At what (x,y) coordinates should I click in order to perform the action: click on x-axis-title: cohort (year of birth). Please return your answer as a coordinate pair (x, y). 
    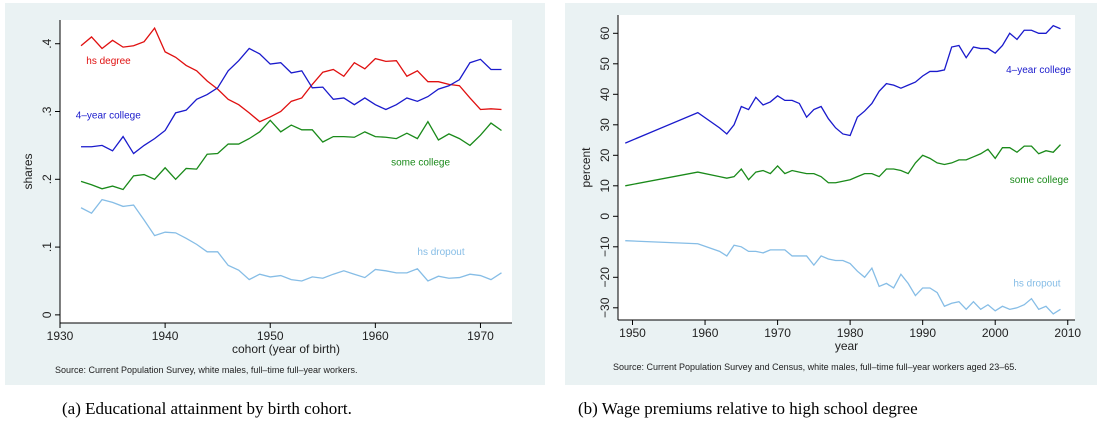
    Looking at the image, I should click on (286, 349).